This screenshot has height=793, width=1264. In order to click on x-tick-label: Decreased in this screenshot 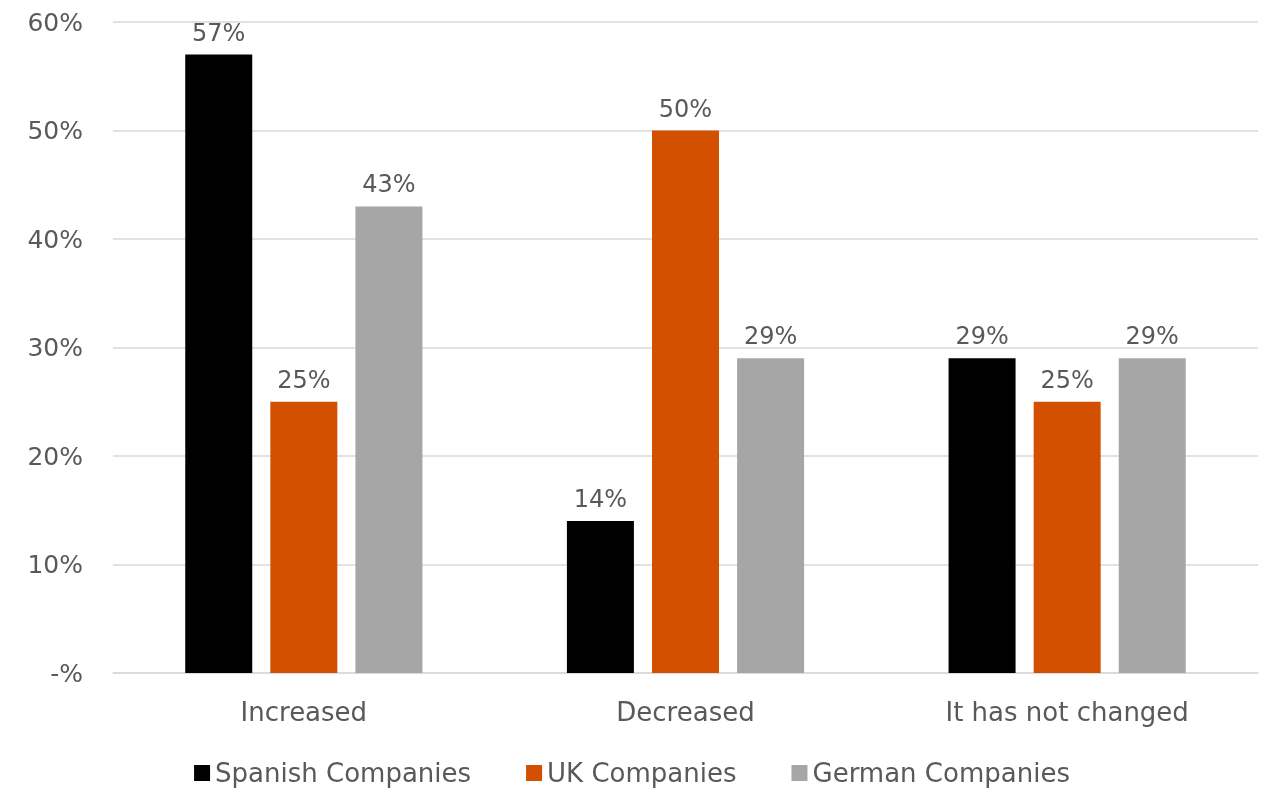, I will do `click(685, 712)`.